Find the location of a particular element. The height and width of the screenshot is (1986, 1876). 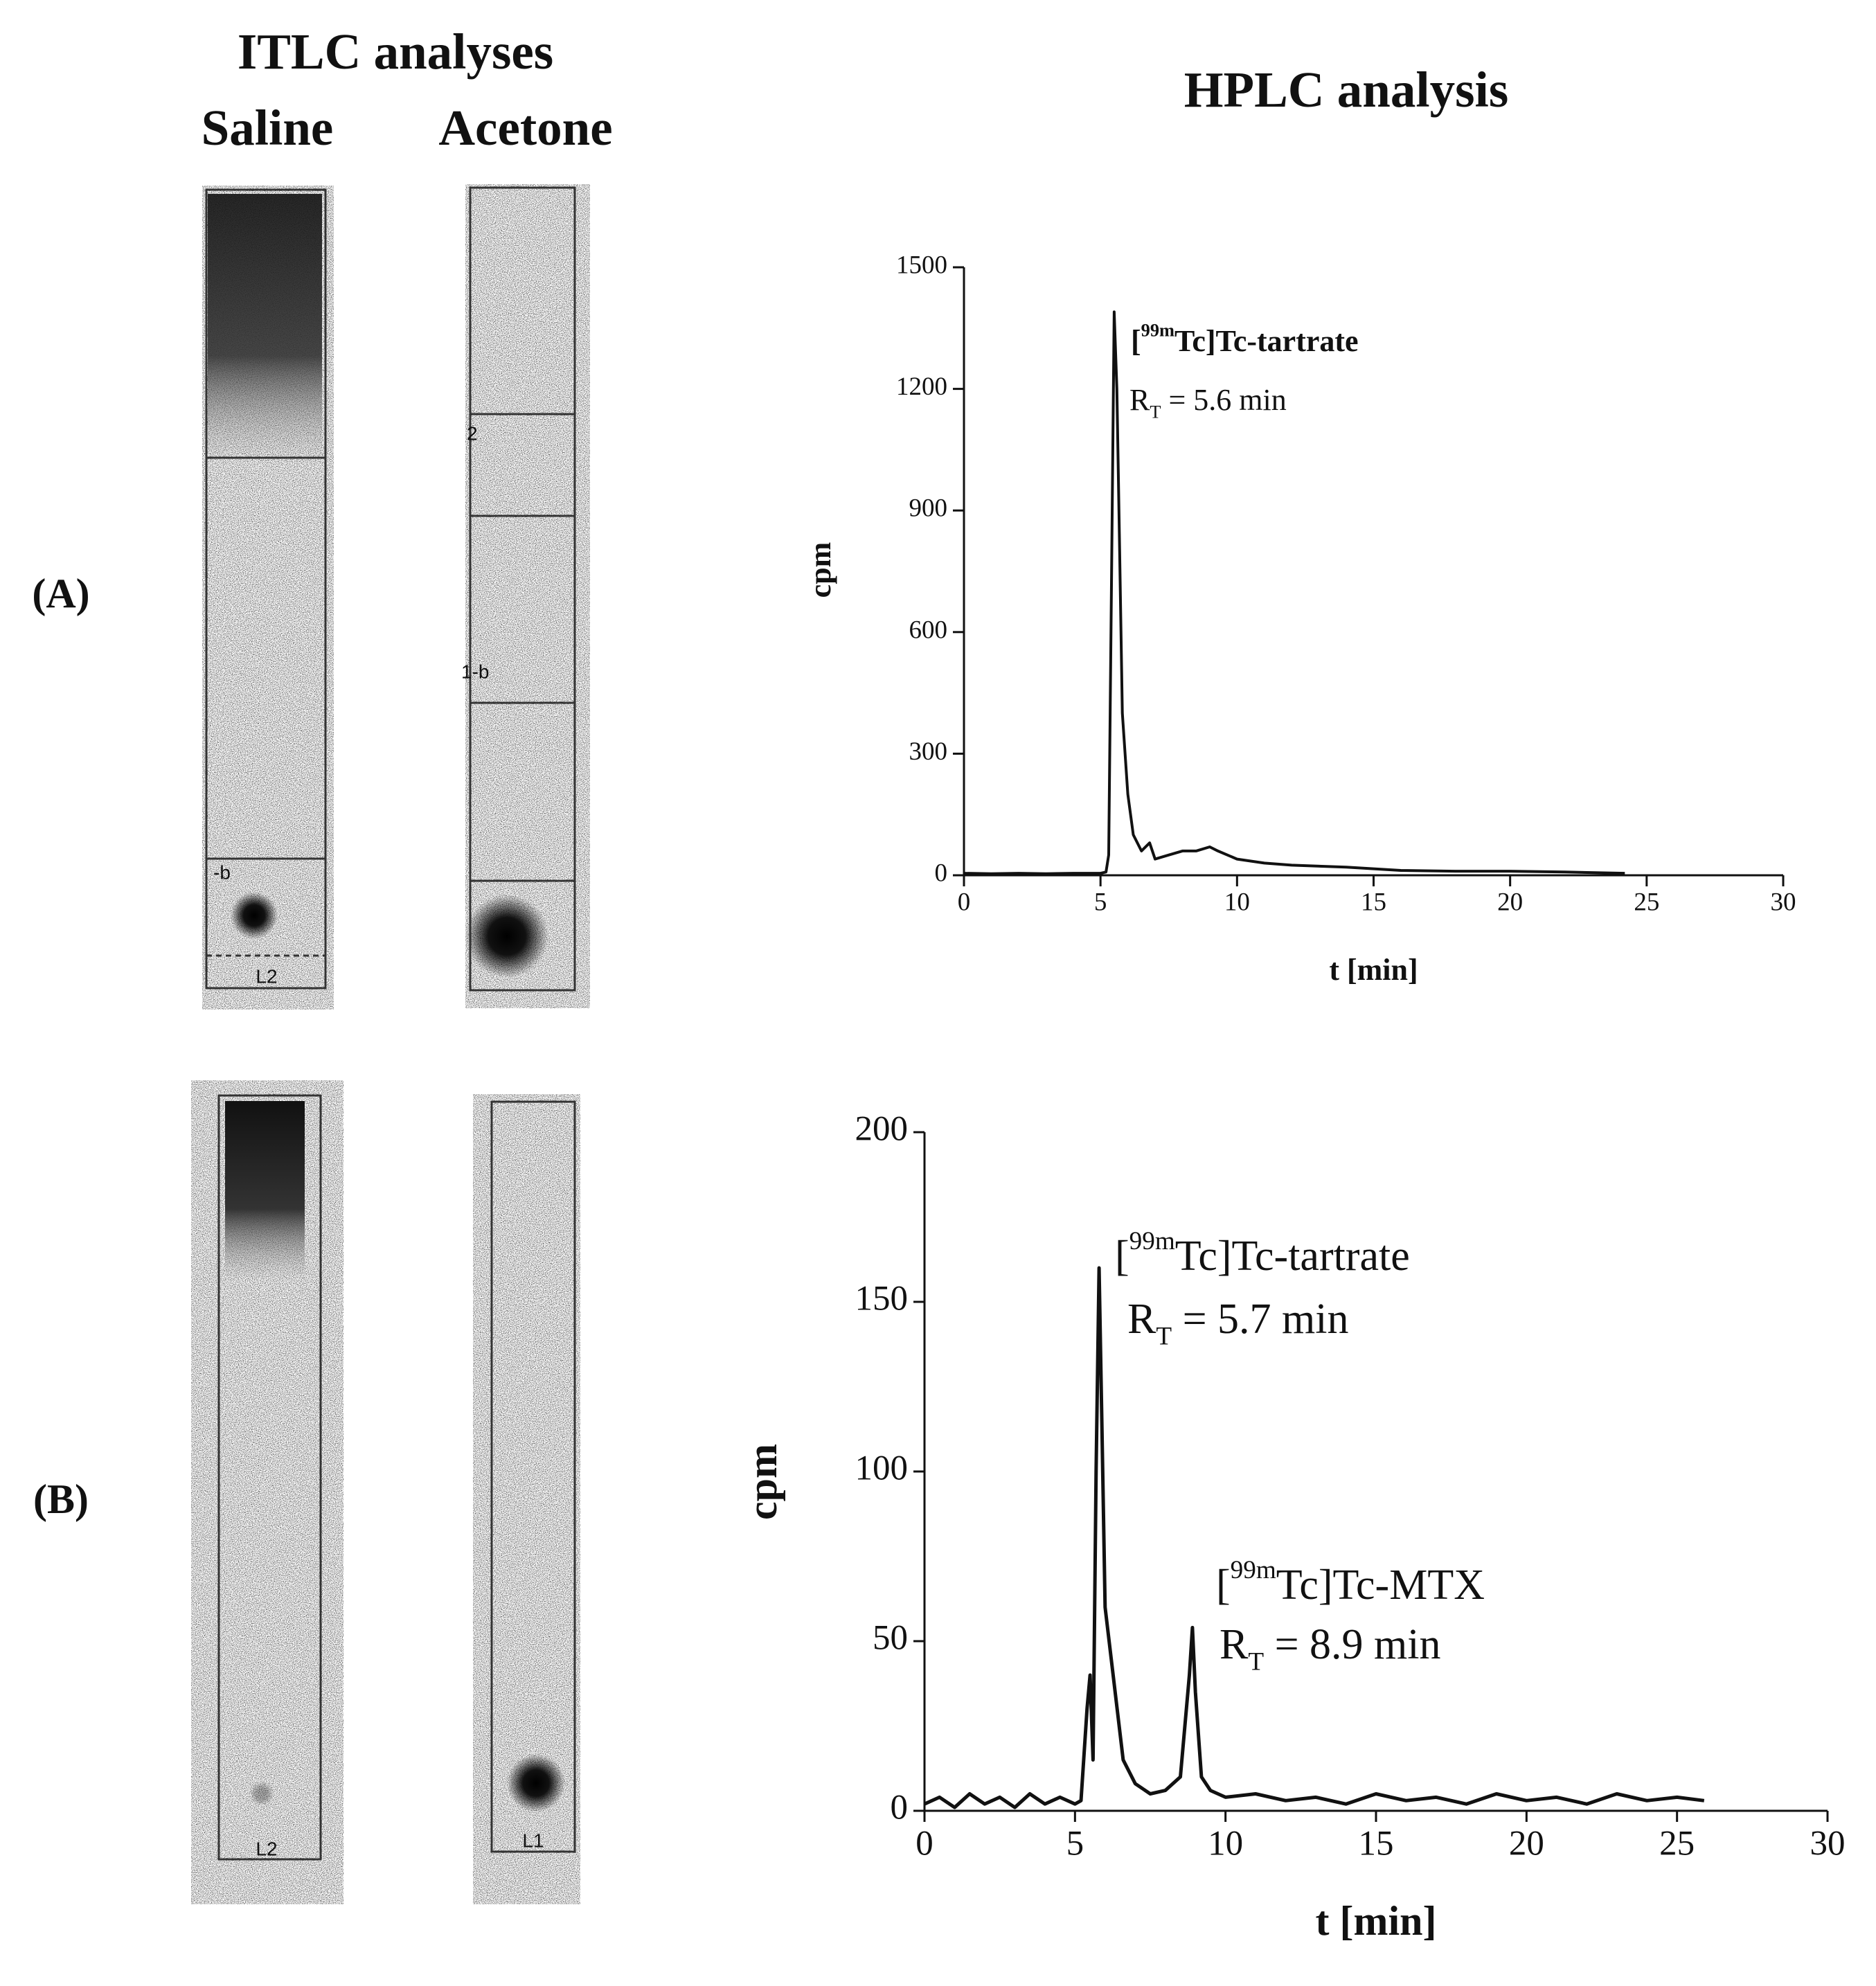

itlc-title: ITLC analyses is located at coordinates (395, 52).